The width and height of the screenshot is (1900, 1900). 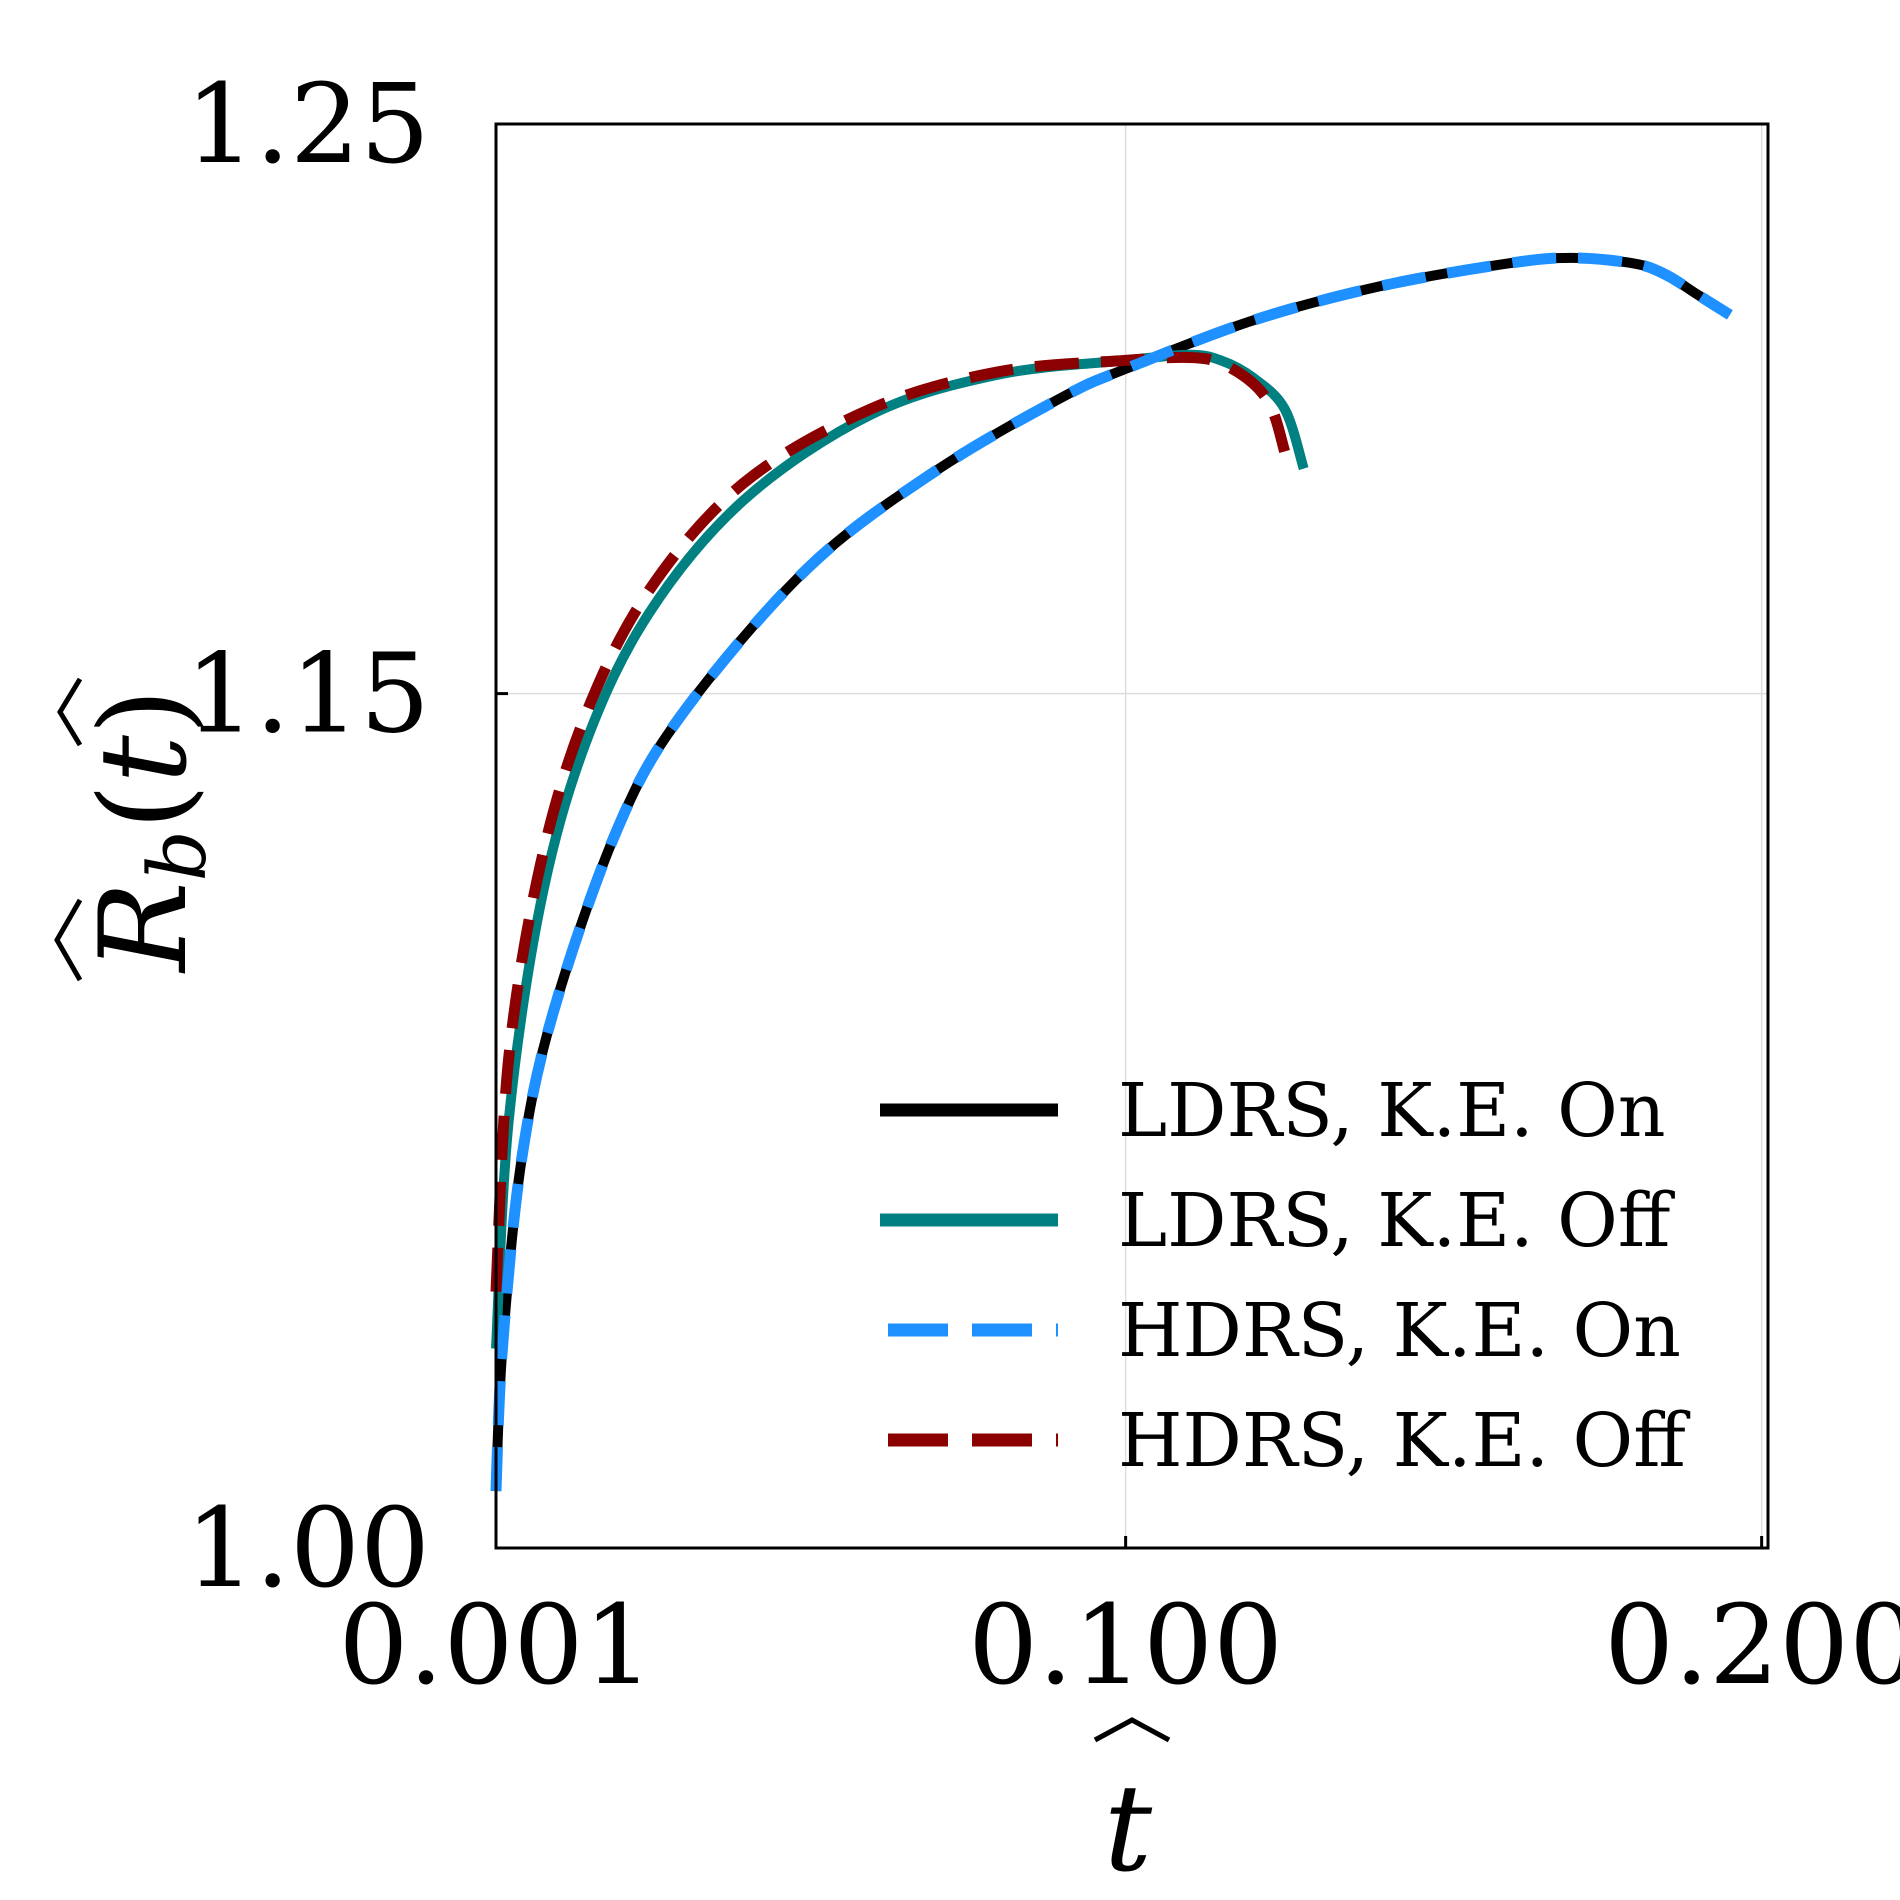 What do you see at coordinates (1752, 1645) in the screenshot?
I see `x-tick-label: 0.200` at bounding box center [1752, 1645].